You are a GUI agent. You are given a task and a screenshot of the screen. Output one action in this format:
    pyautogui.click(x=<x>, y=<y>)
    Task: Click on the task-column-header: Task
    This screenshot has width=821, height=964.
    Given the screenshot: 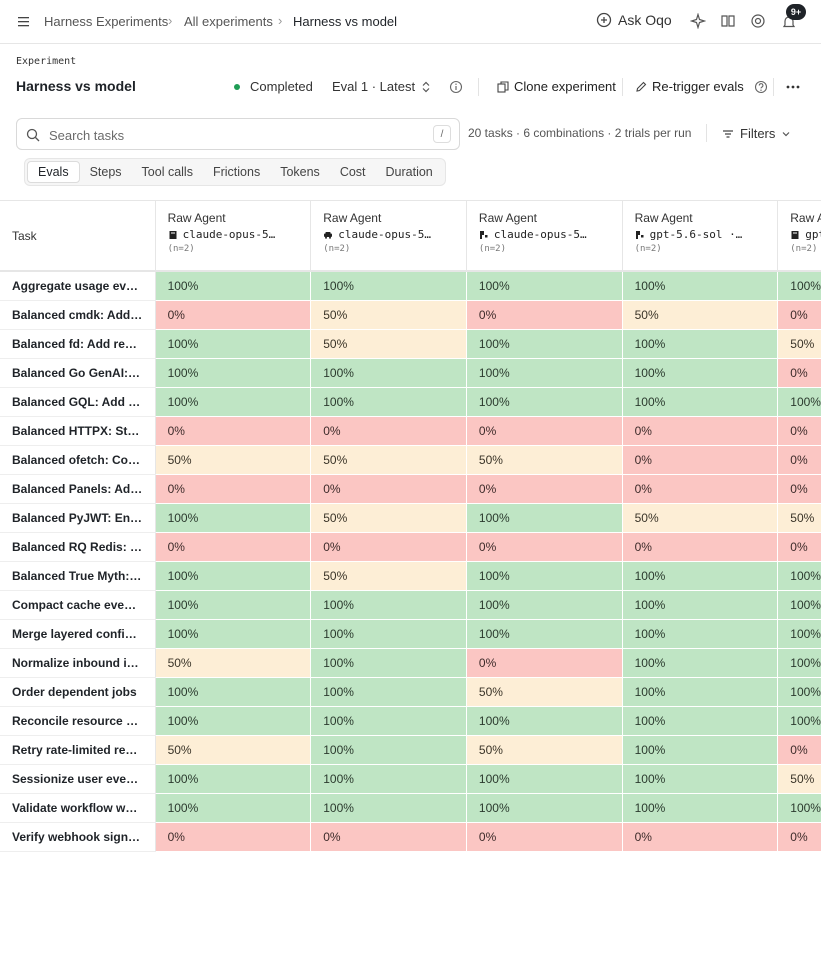 What is the action you would take?
    pyautogui.click(x=78, y=236)
    